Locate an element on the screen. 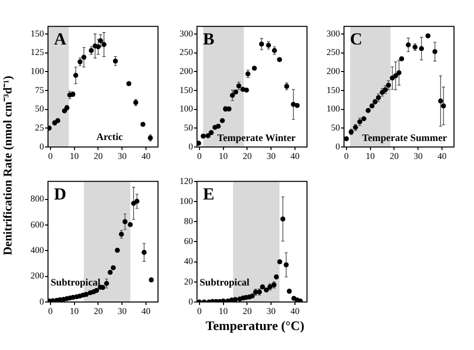 The height and width of the screenshot is (350, 474). y-axis-title: Denitrification Rate (nmol cm⁻³d⁻¹) is located at coordinates (8, 166).